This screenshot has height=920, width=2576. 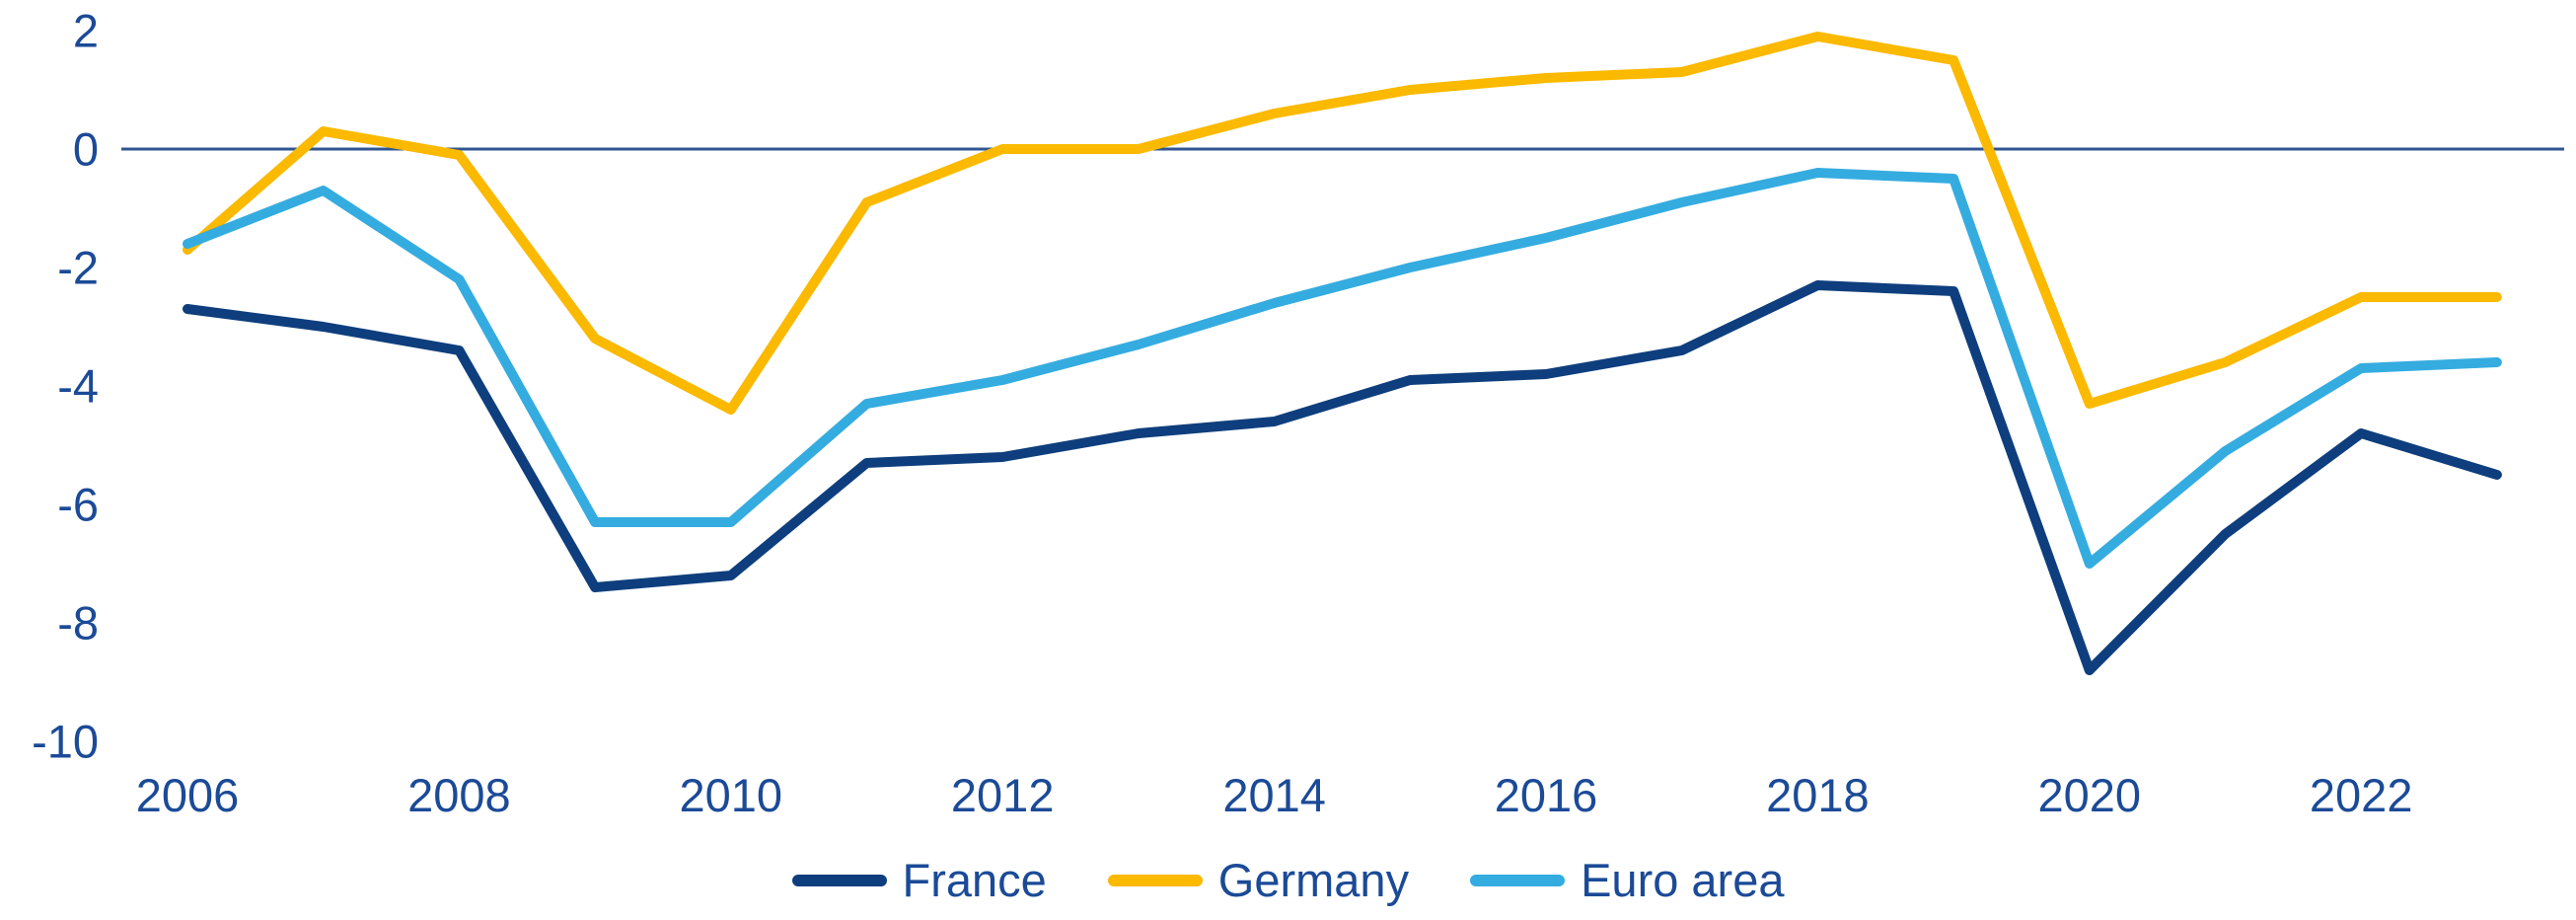 I want to click on legend: France Germany Euro area, so click(x=1287, y=880).